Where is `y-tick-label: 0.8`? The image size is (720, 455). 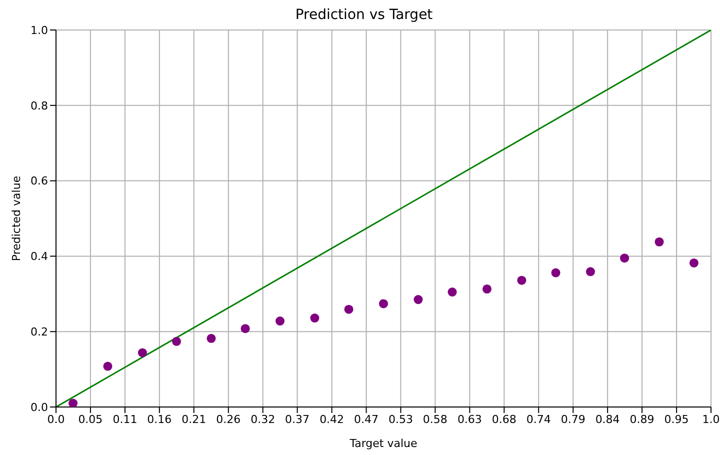
y-tick-label: 0.8 is located at coordinates (39, 105).